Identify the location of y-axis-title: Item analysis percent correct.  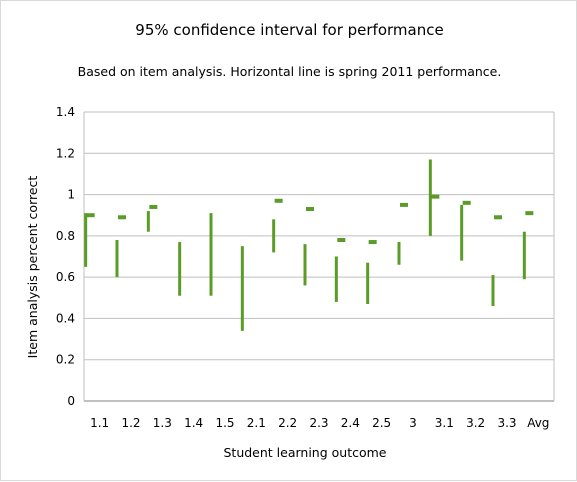
(32, 267).